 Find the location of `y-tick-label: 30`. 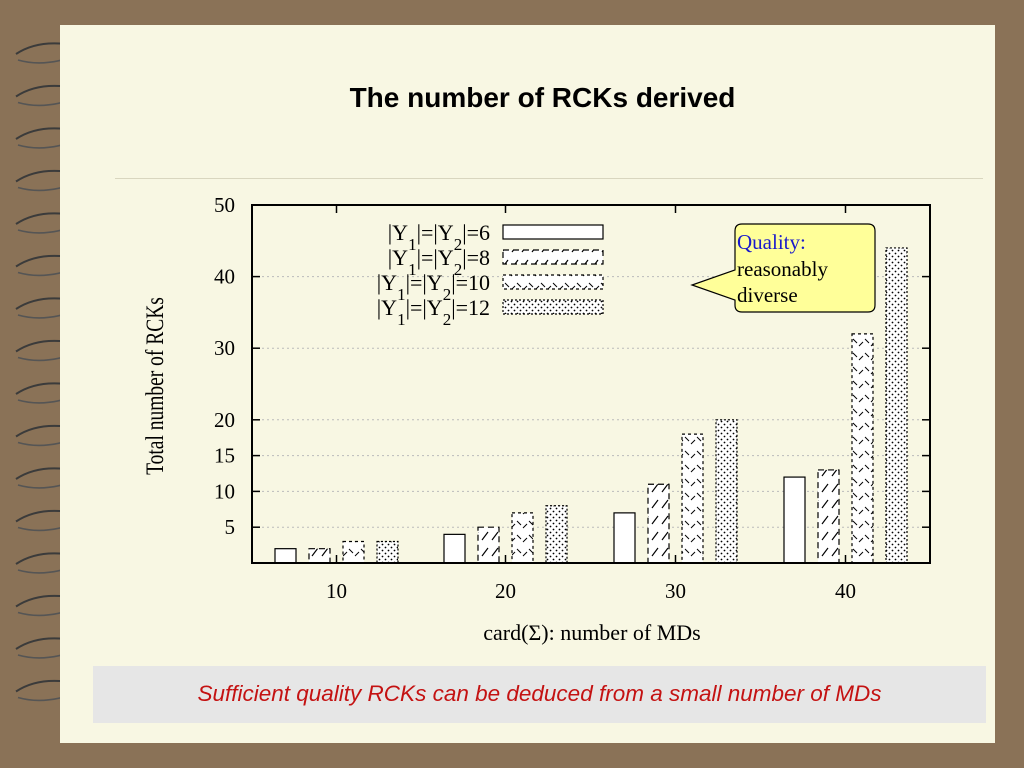

y-tick-label: 30 is located at coordinates (224, 348).